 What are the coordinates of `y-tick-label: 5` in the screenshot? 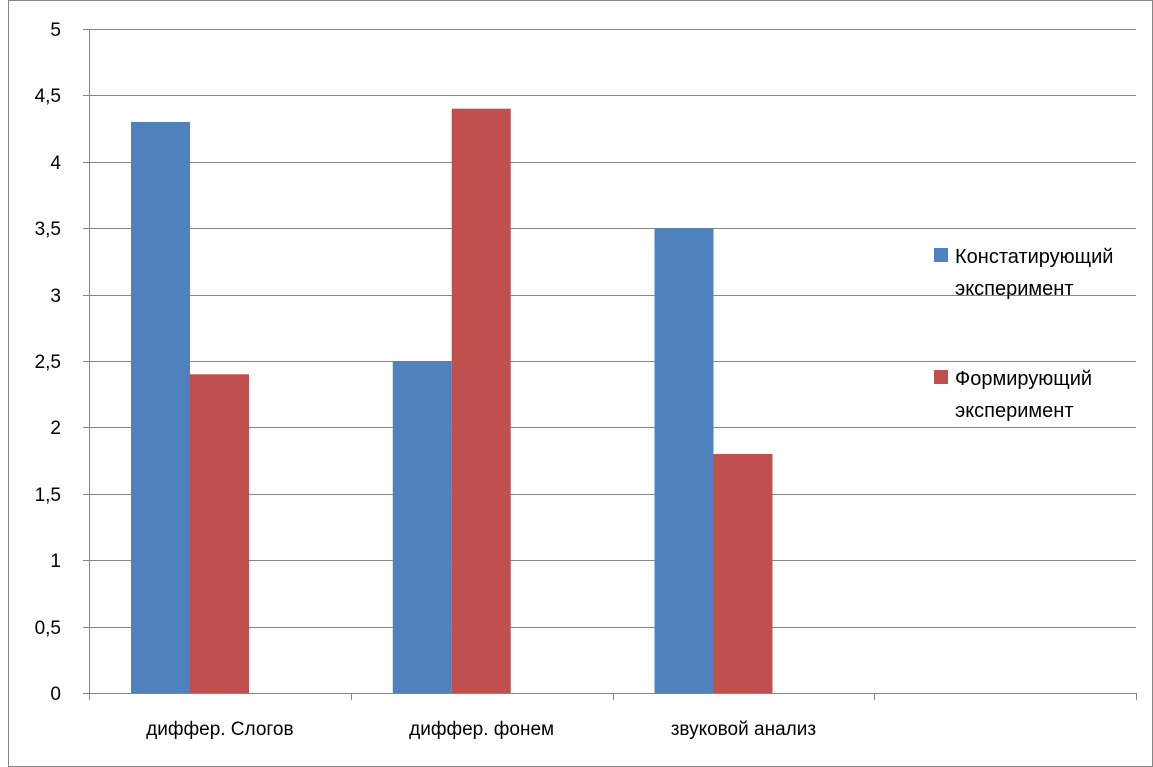 It's located at (55, 30).